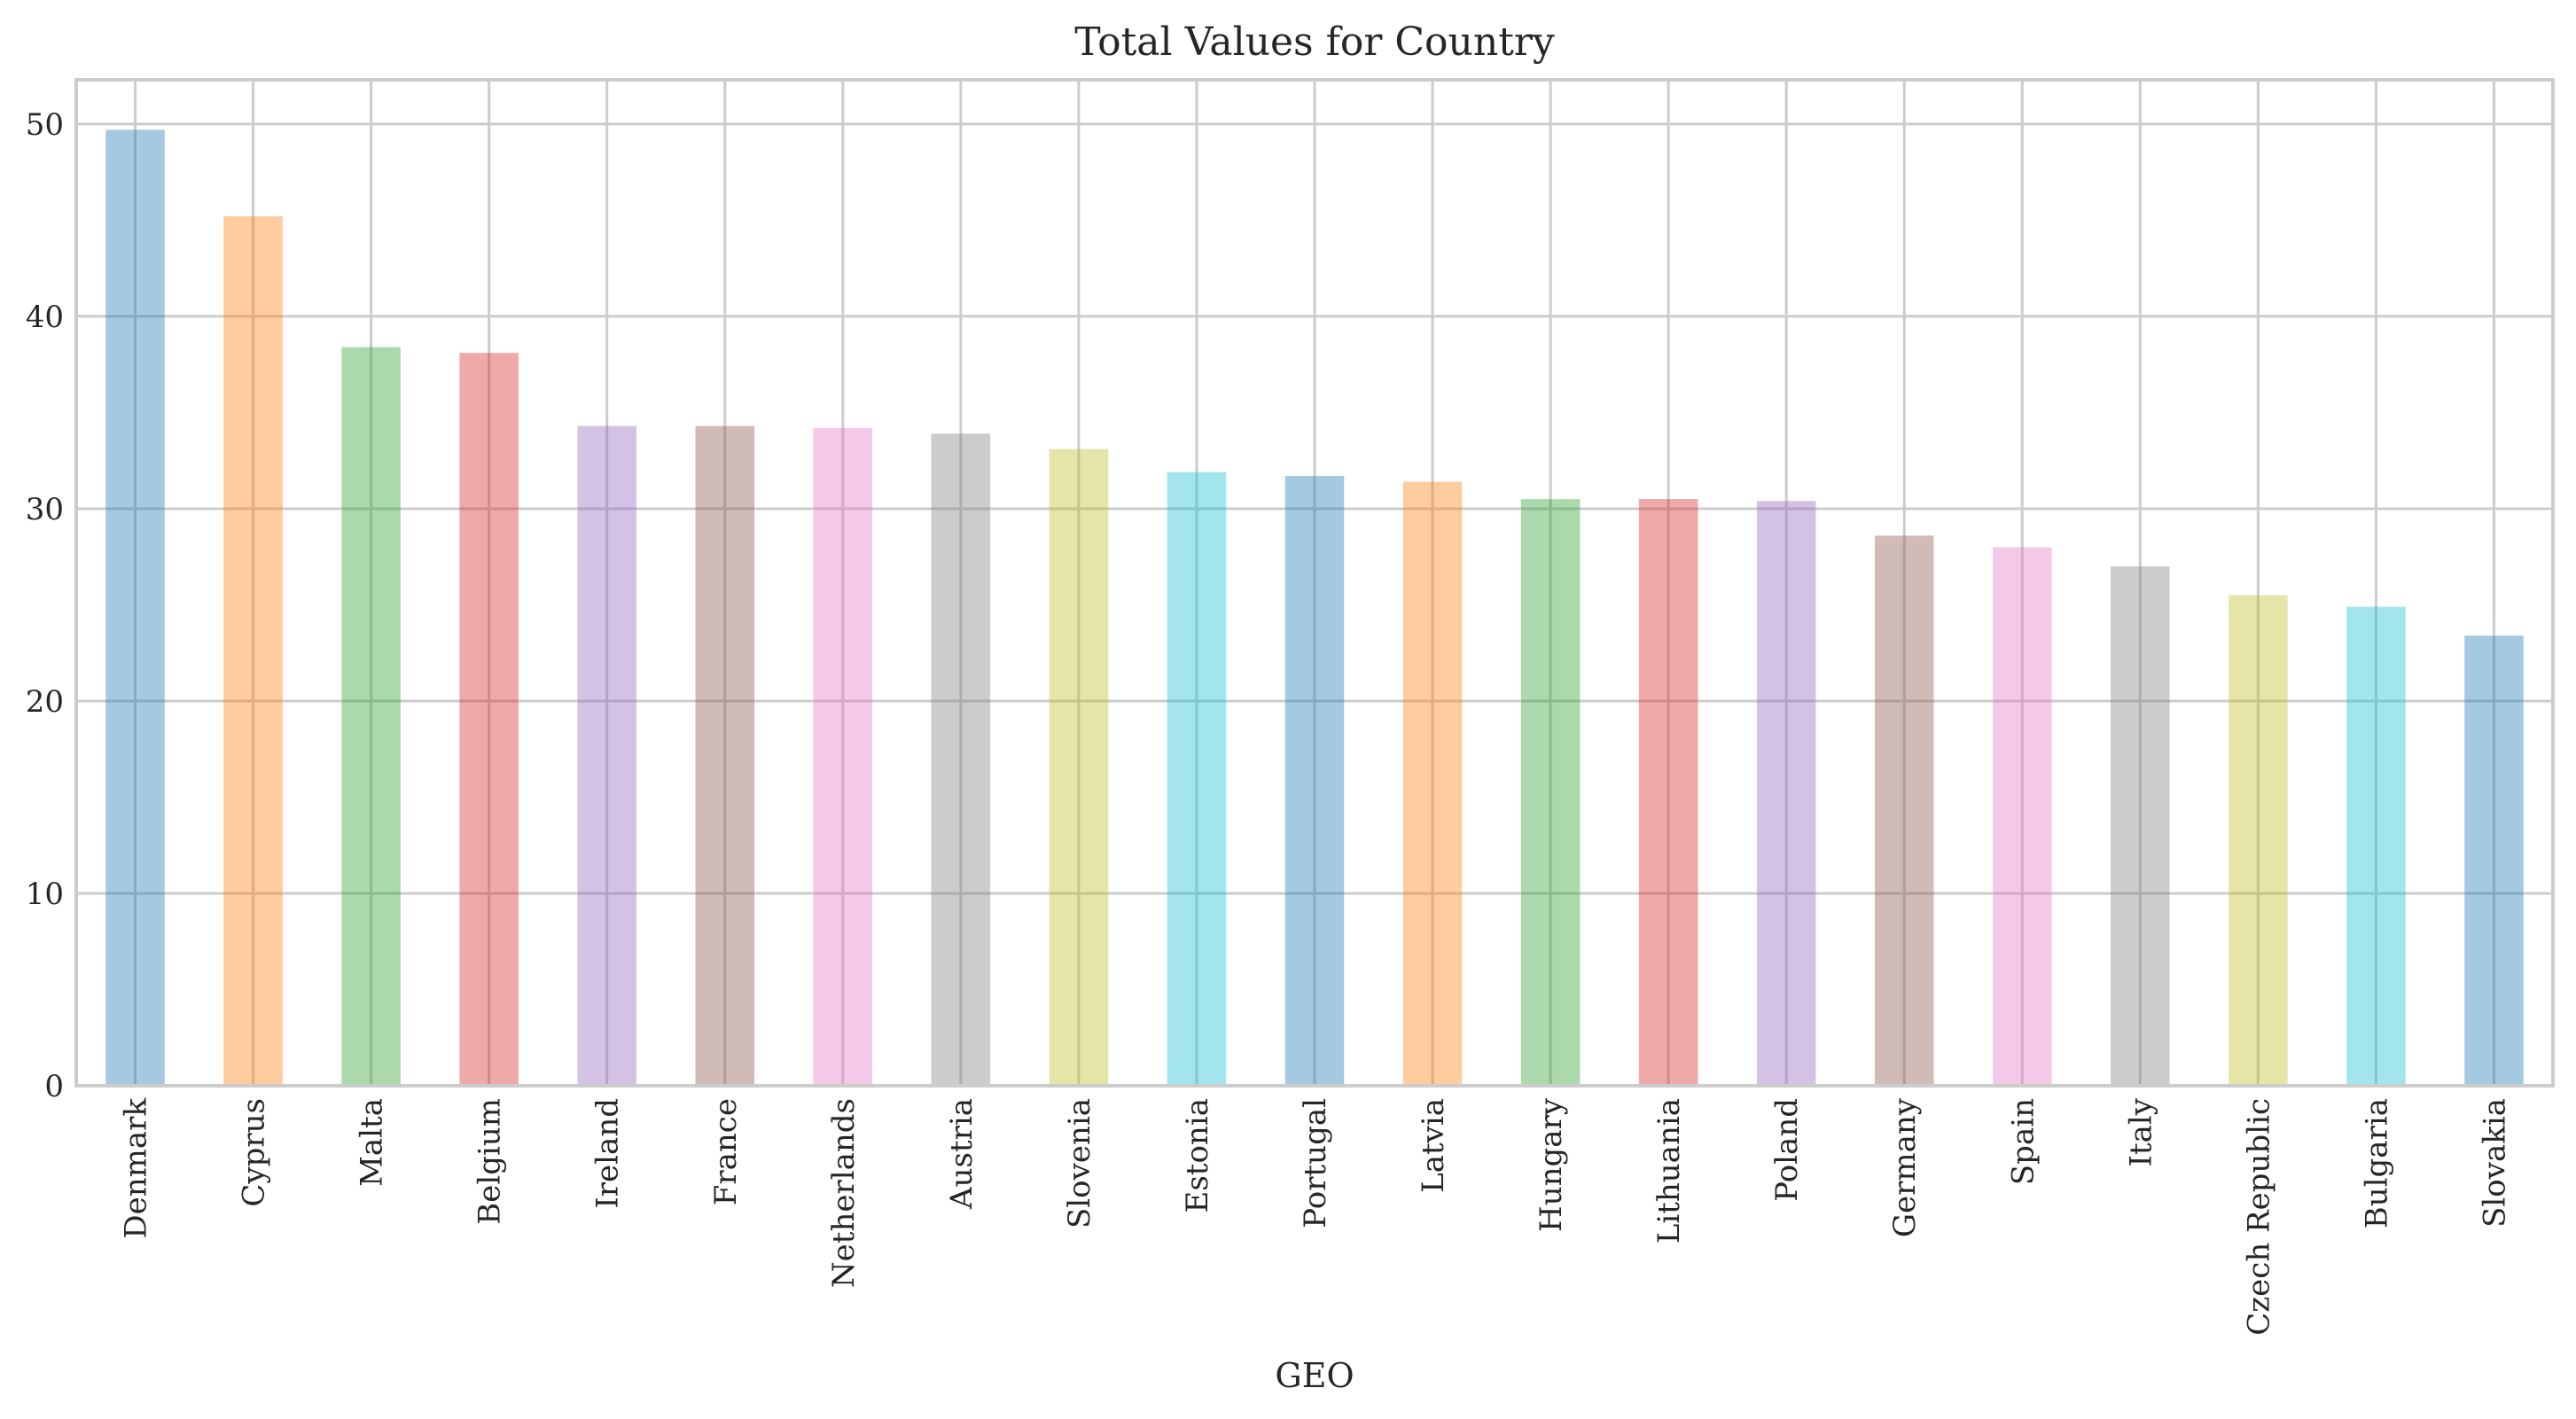 The width and height of the screenshot is (2576, 1419). What do you see at coordinates (2140, 1131) in the screenshot?
I see `x-tick-label: Italy` at bounding box center [2140, 1131].